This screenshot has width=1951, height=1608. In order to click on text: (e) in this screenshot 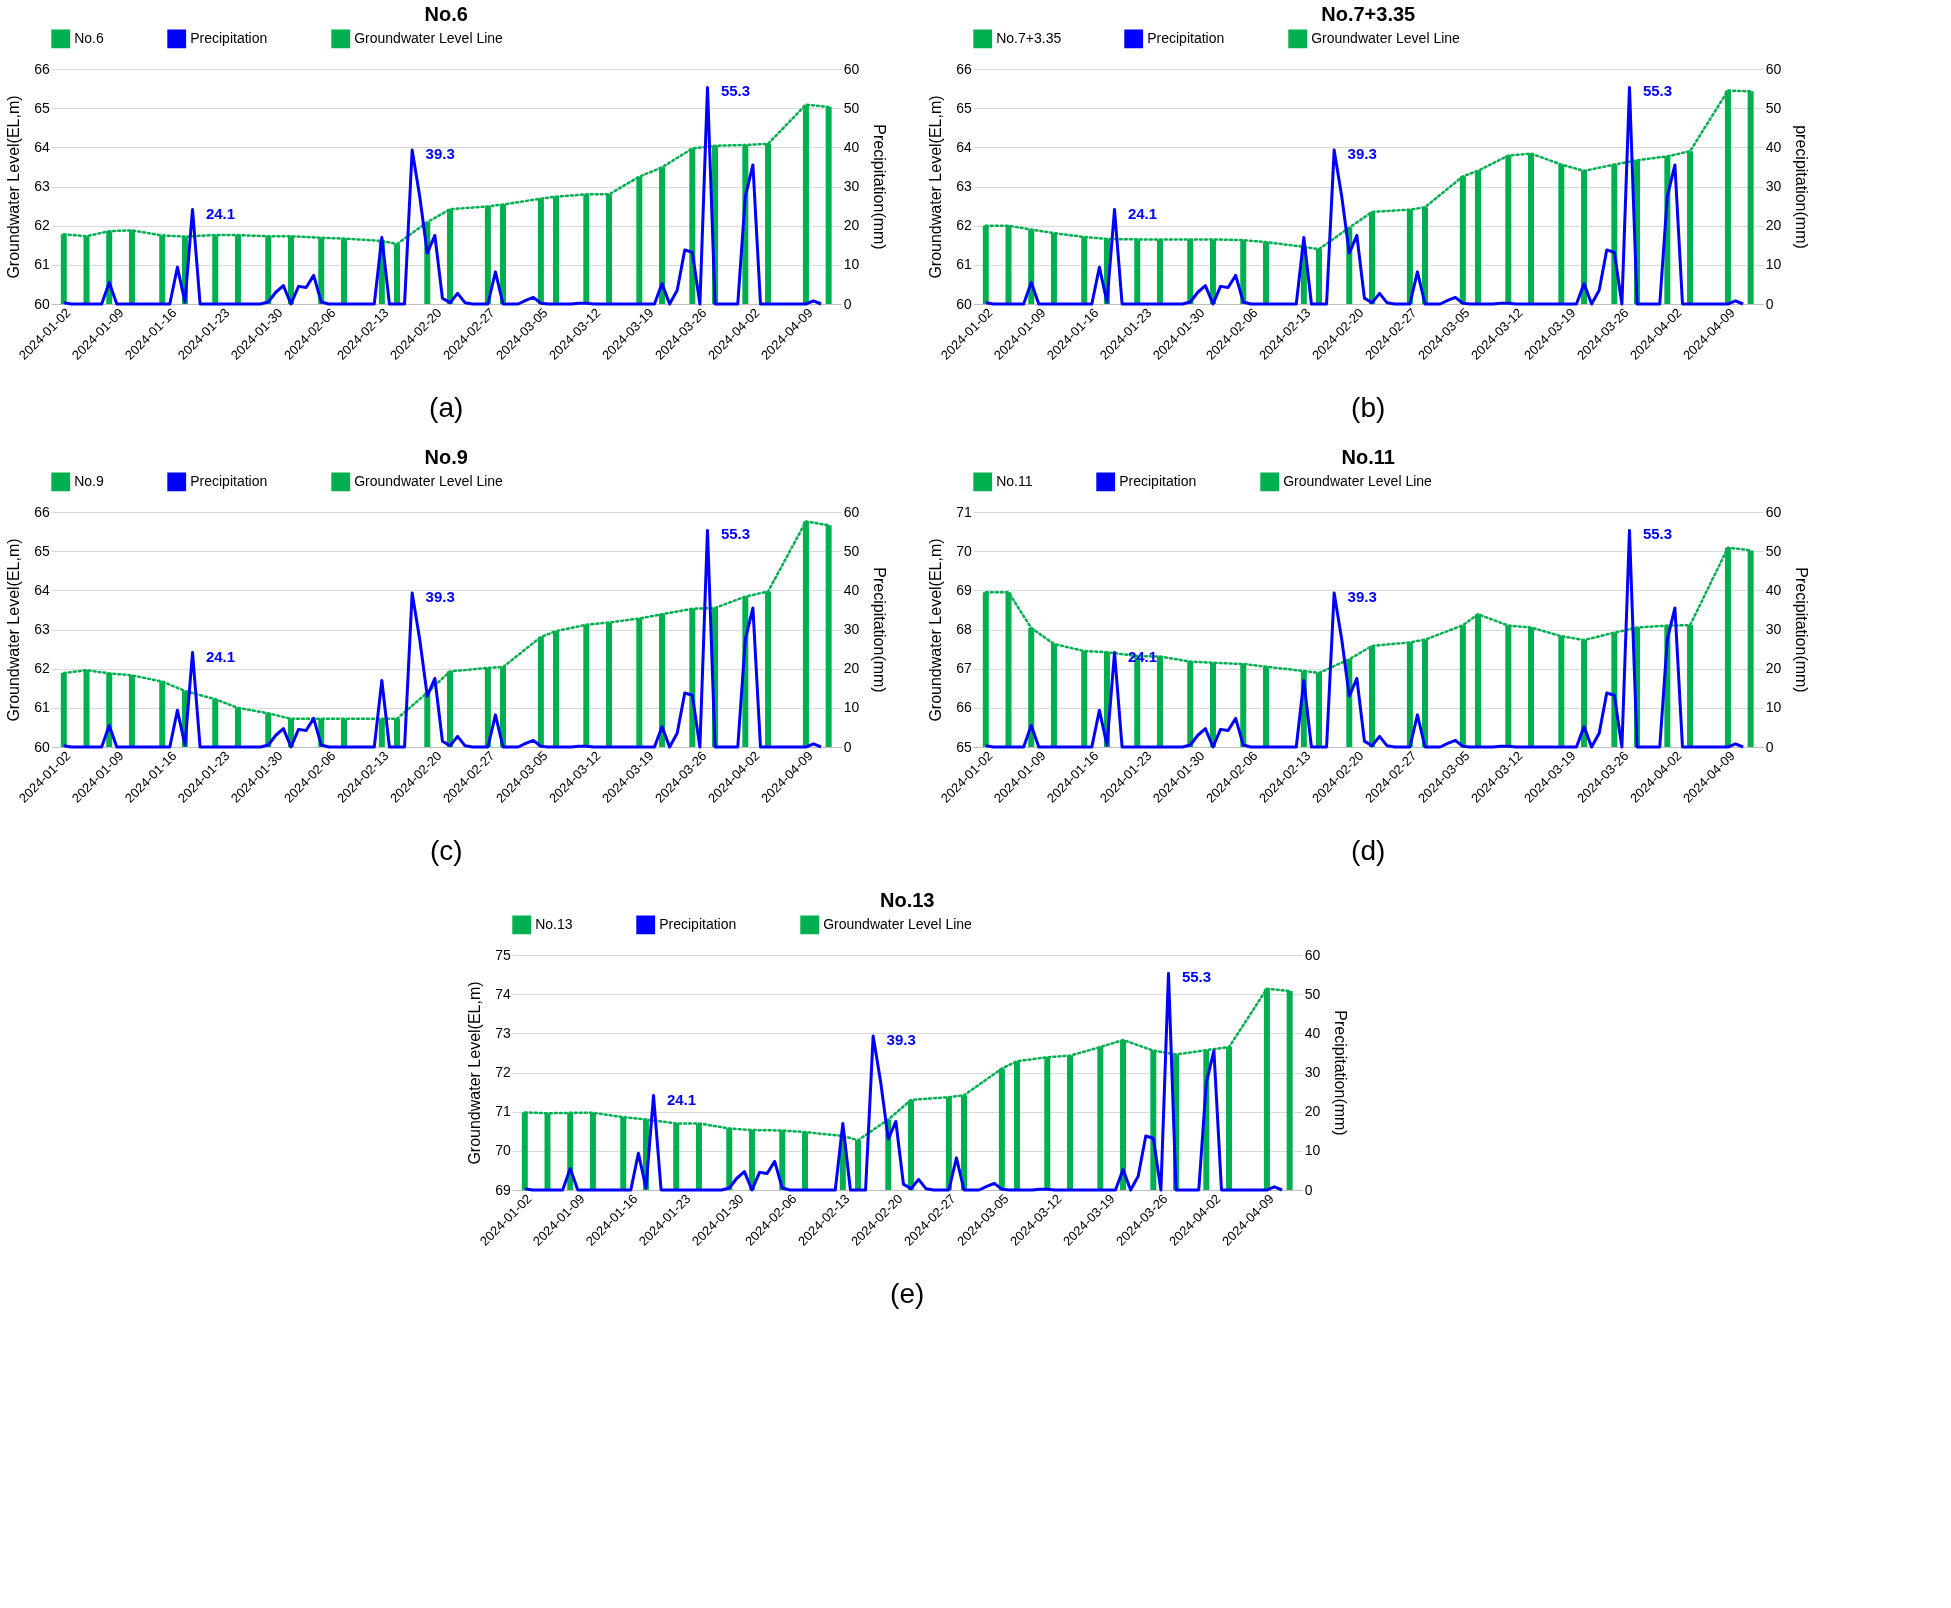, I will do `click(907, 1293)`.